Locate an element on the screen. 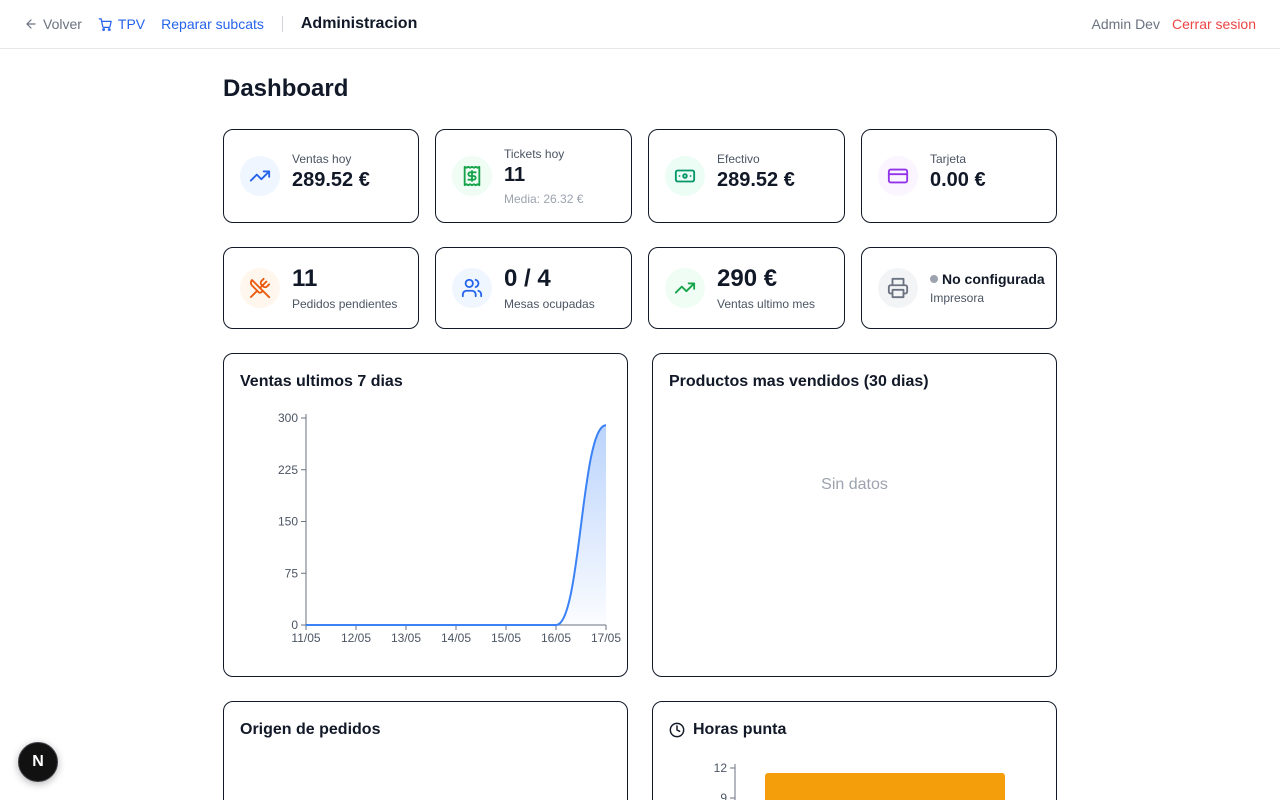 The height and width of the screenshot is (800, 1280). stat-label: Ventas ultimo mes is located at coordinates (766, 304).